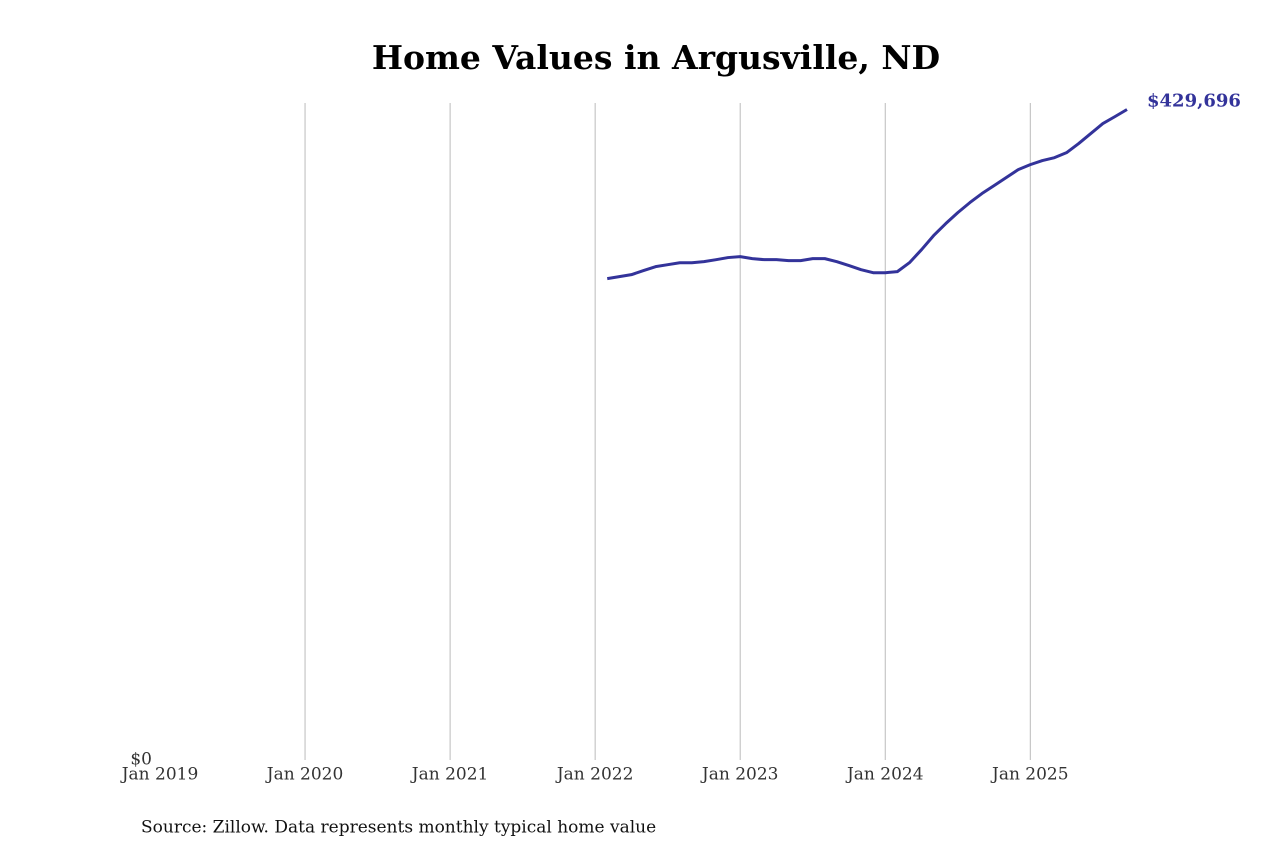 The height and width of the screenshot is (853, 1280). Describe the element at coordinates (594, 775) in the screenshot. I see `x-tick-label: Jan 2022` at that location.